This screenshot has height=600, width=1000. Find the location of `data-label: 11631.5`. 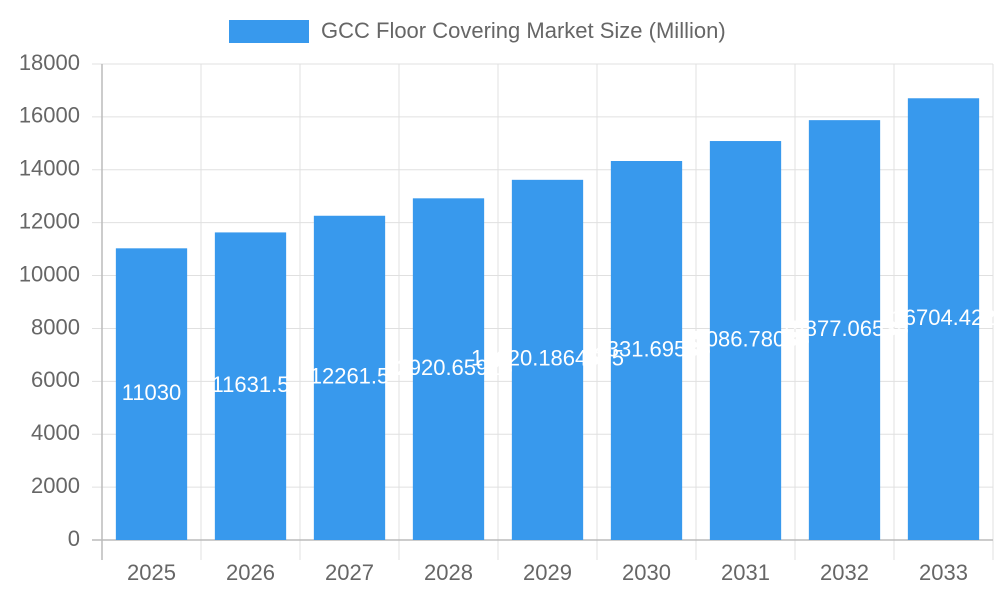

data-label: 11631.5 is located at coordinates (251, 384).